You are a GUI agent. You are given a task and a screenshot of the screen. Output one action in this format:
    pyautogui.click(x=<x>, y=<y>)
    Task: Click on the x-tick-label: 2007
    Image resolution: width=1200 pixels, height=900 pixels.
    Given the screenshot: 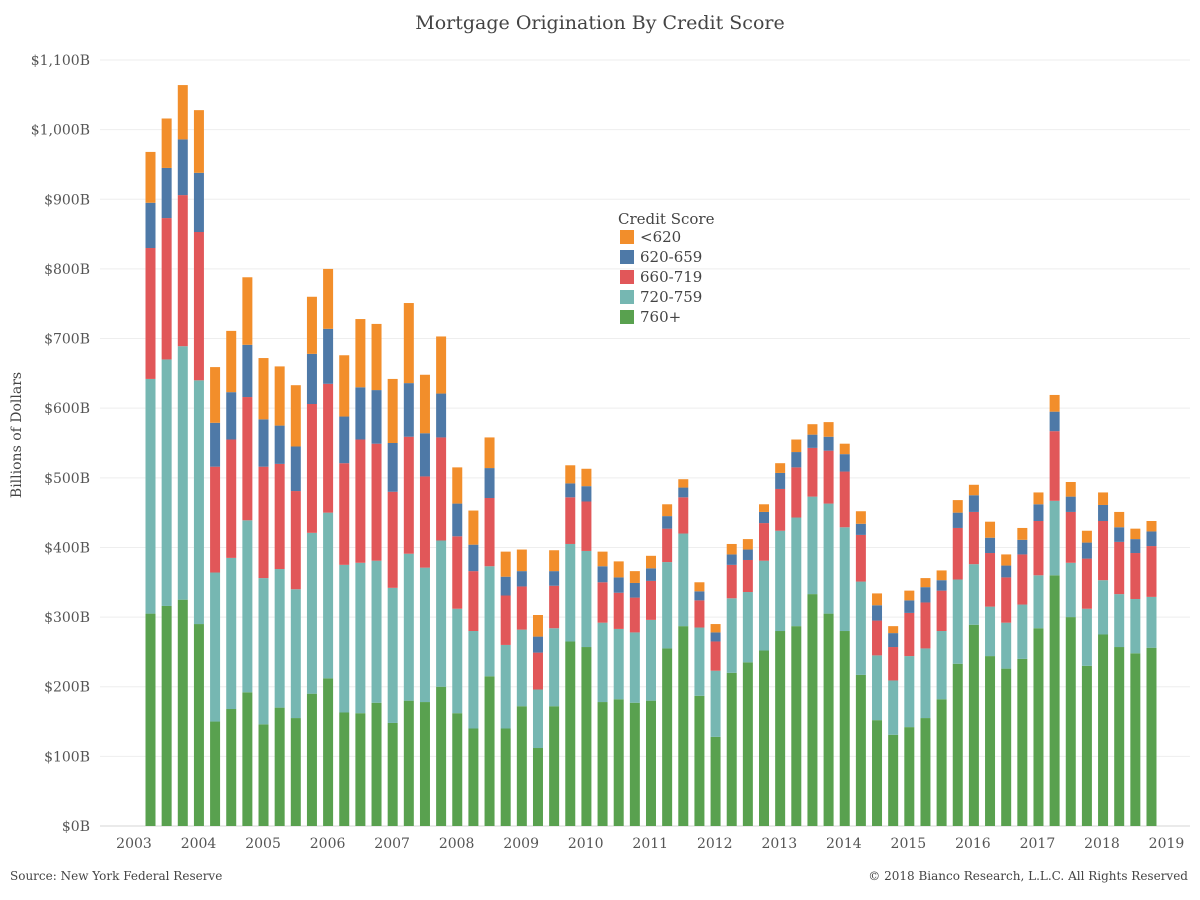 What is the action you would take?
    pyautogui.click(x=392, y=844)
    